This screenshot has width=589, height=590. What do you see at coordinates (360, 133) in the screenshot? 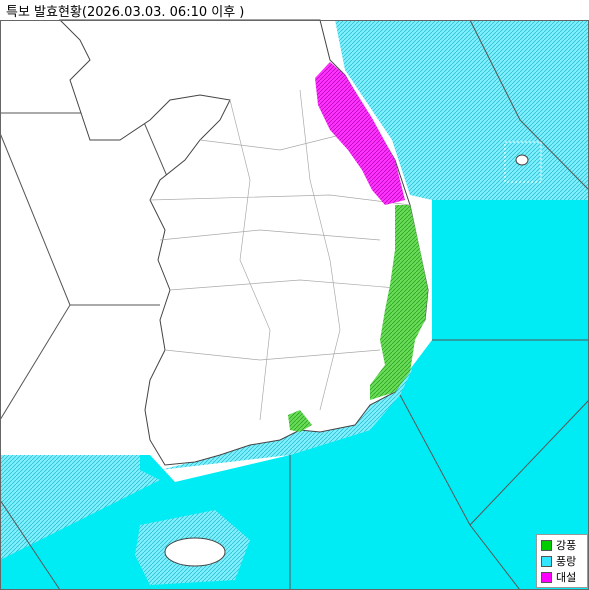
I see `heavy-snow-zone` at bounding box center [360, 133].